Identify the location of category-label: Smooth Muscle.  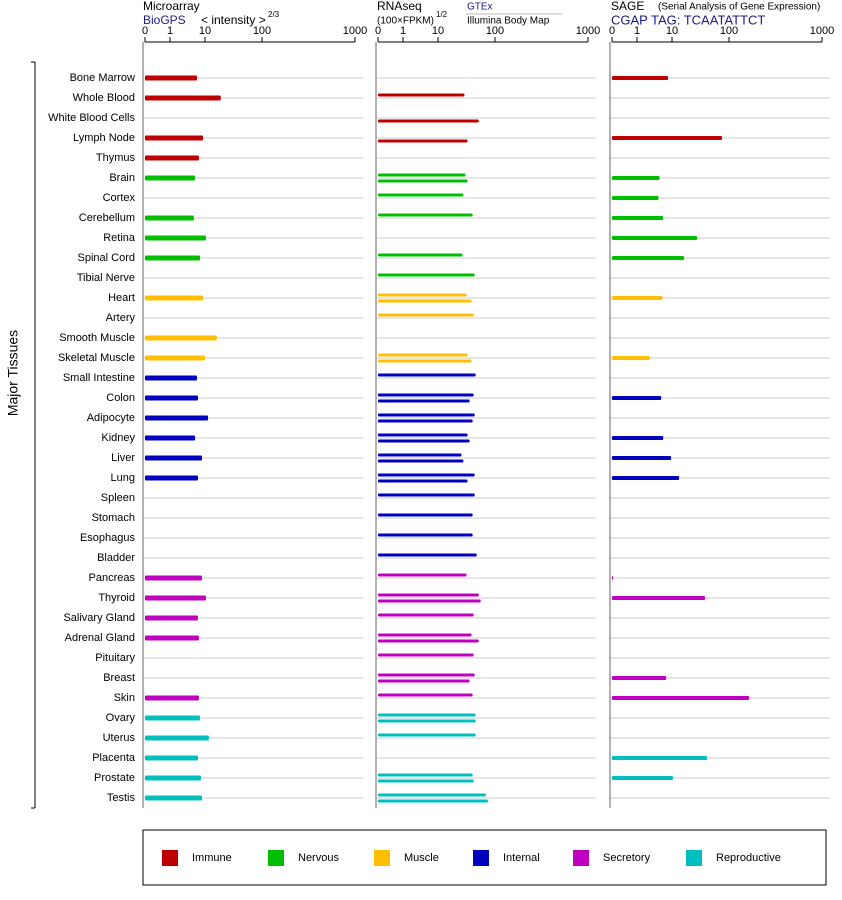
(97, 338).